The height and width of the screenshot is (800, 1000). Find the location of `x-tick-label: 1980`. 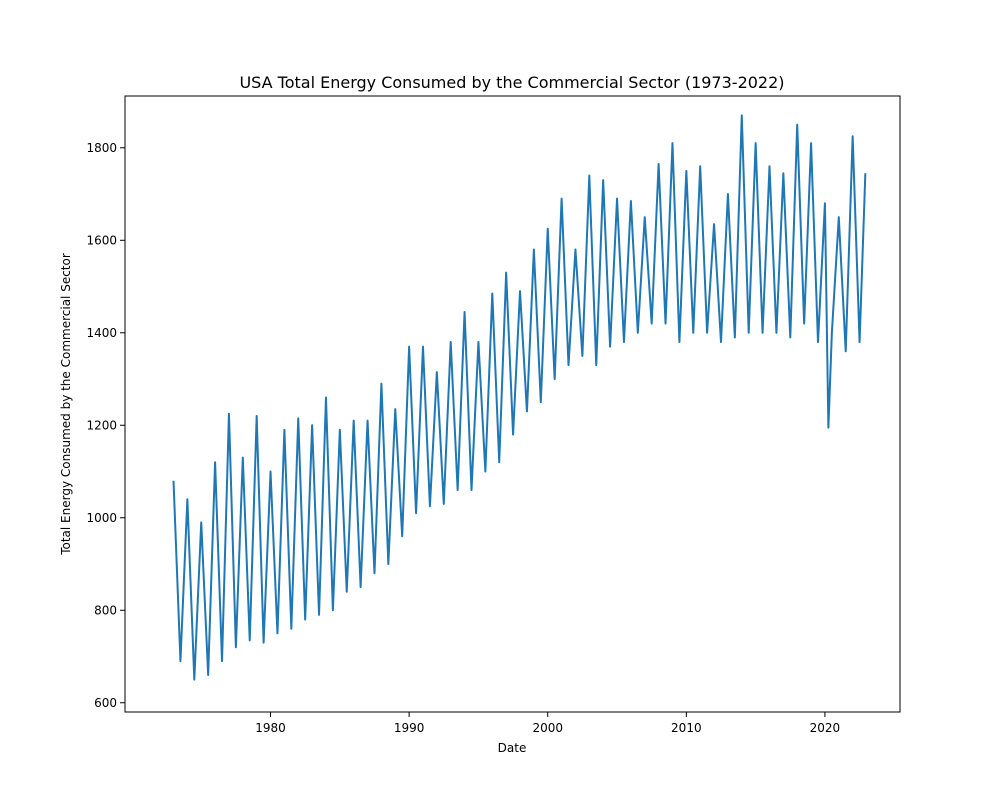

x-tick-label: 1980 is located at coordinates (270, 728).